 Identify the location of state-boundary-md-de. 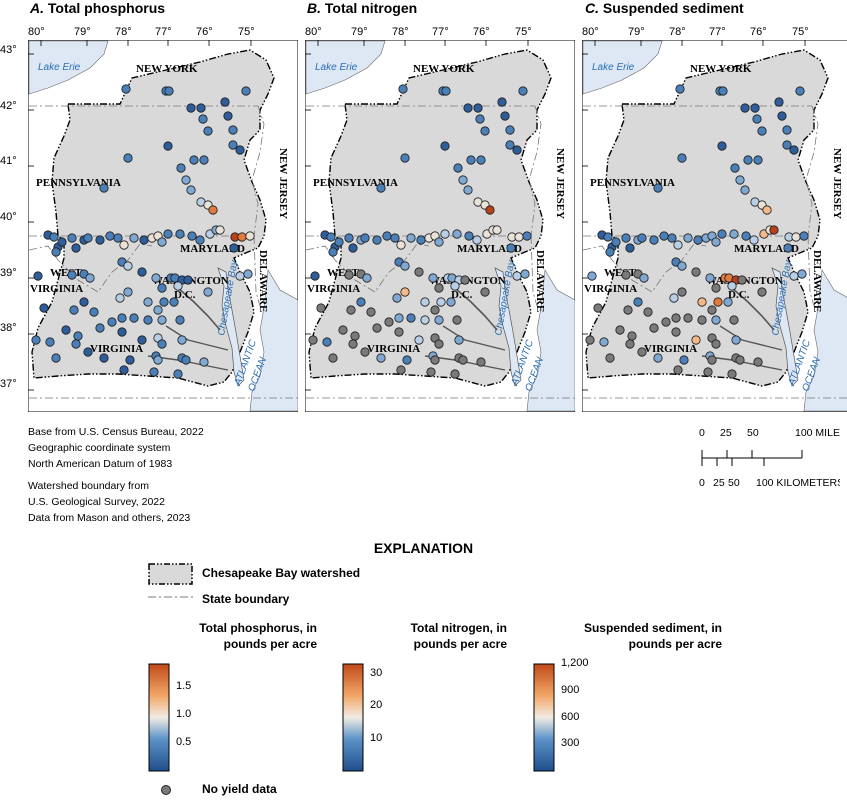
(811, 271).